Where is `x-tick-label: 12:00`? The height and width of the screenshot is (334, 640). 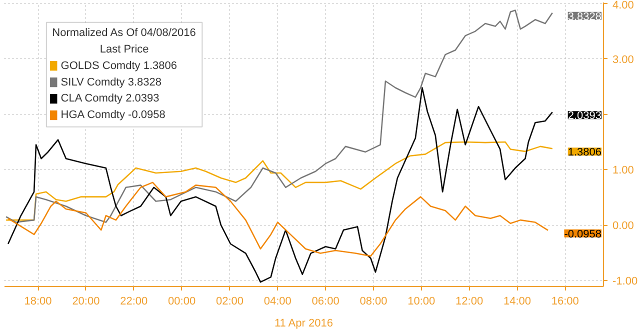
x-tick-label: 12:00 is located at coordinates (470, 302).